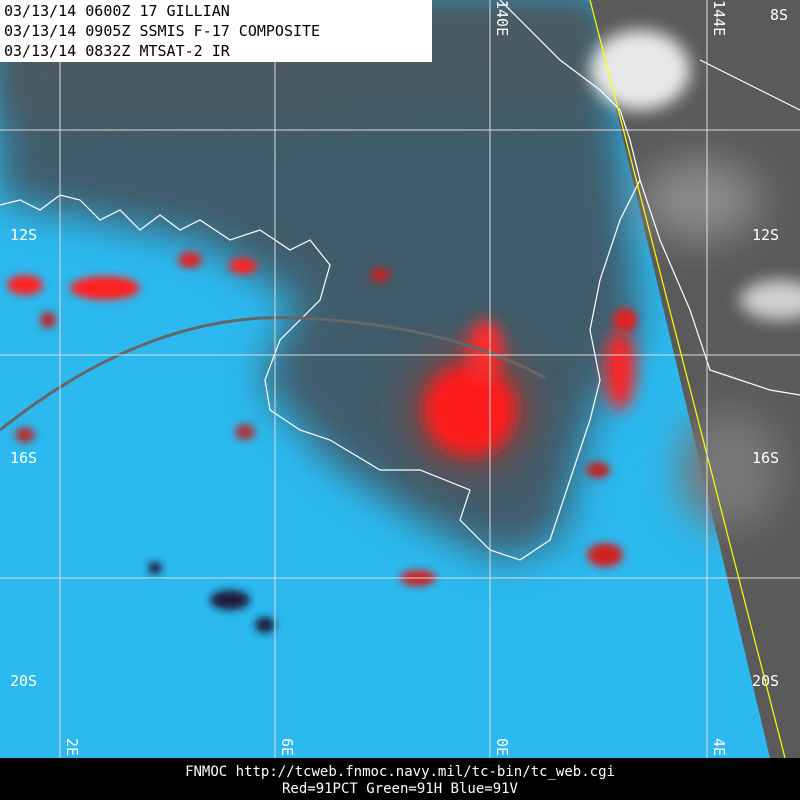 This screenshot has width=800, height=800. What do you see at coordinates (502, 18) in the screenshot?
I see `lon-label: 140E` at bounding box center [502, 18].